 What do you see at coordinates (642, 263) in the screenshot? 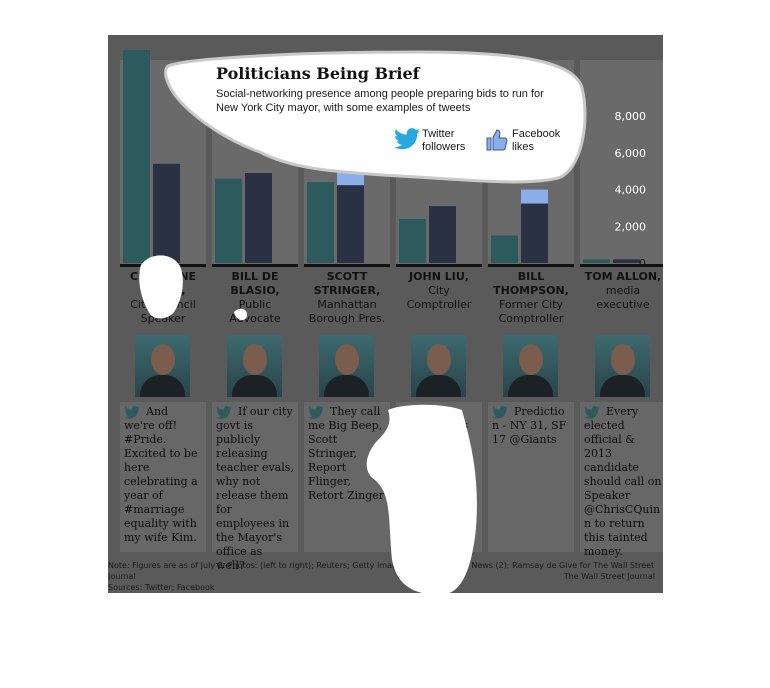
I see `y-tick-label: 0` at bounding box center [642, 263].